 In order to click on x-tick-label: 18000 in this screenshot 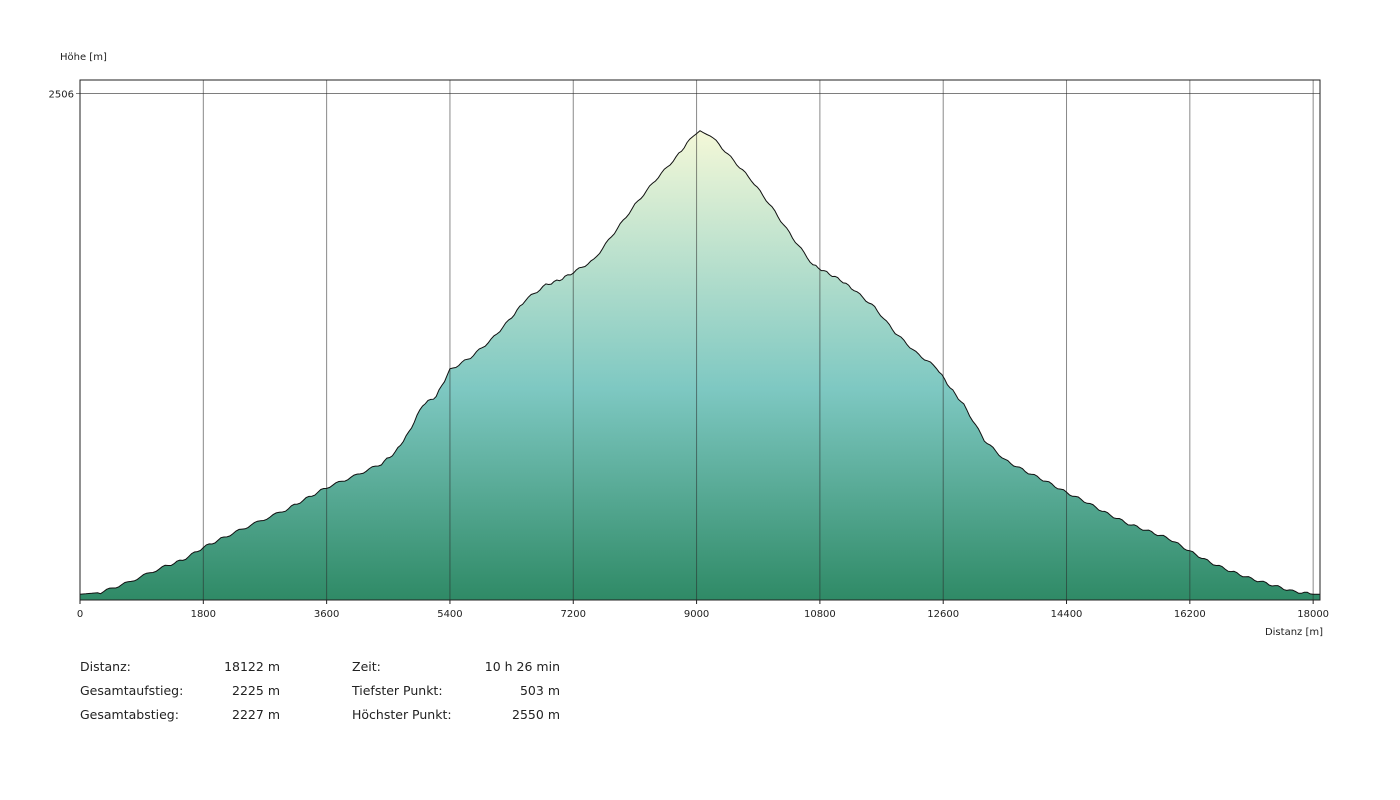, I will do `click(1313, 614)`.